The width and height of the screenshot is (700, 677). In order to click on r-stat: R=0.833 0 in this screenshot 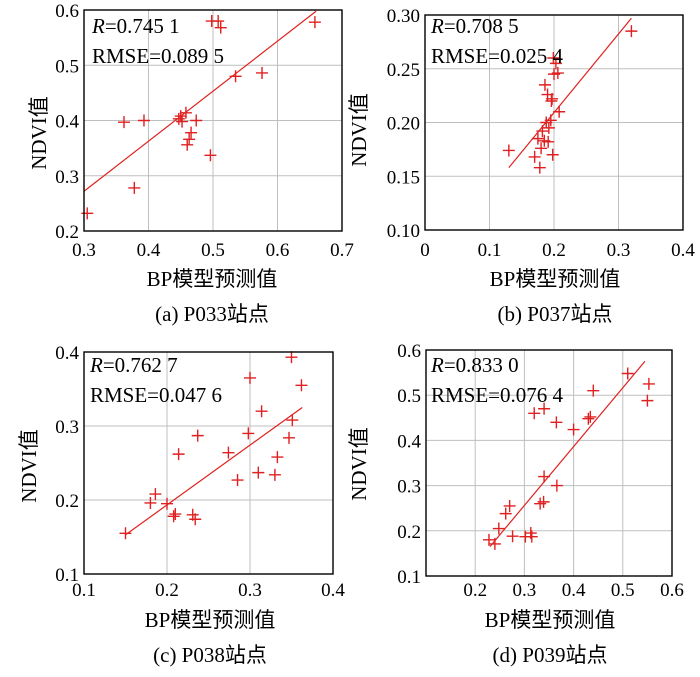, I will do `click(474, 365)`.